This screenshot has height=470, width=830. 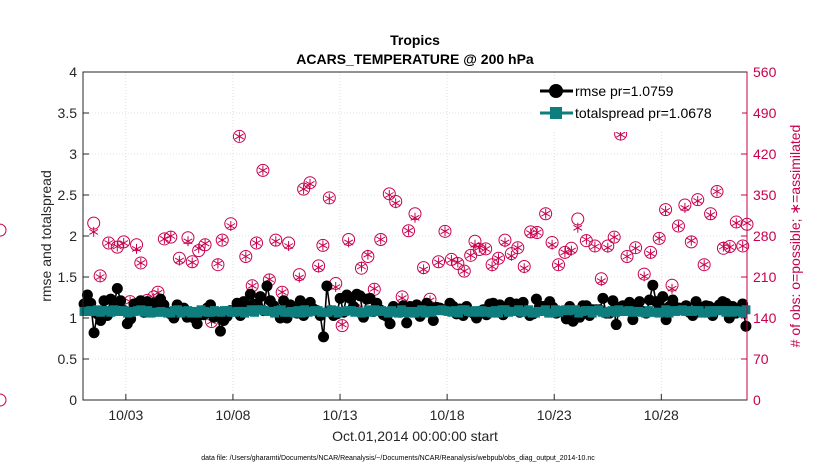 I want to click on x-axis: 10/03 10/08 10/13 10/18 10/23 10/28, so click(x=393, y=408).